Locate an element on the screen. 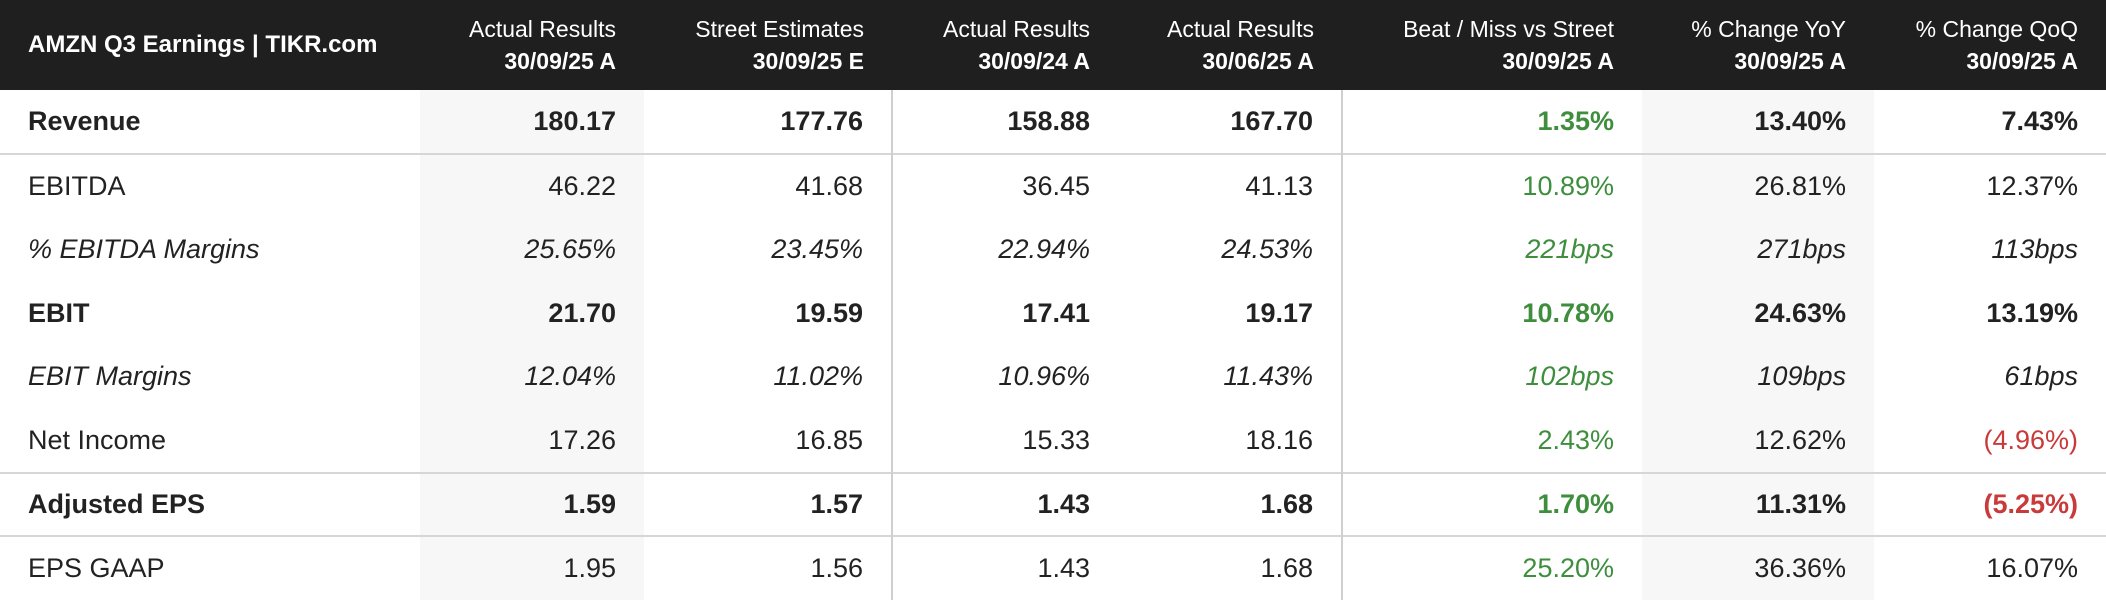 The height and width of the screenshot is (608, 2106). table-cell: 1.59 is located at coordinates (532, 504).